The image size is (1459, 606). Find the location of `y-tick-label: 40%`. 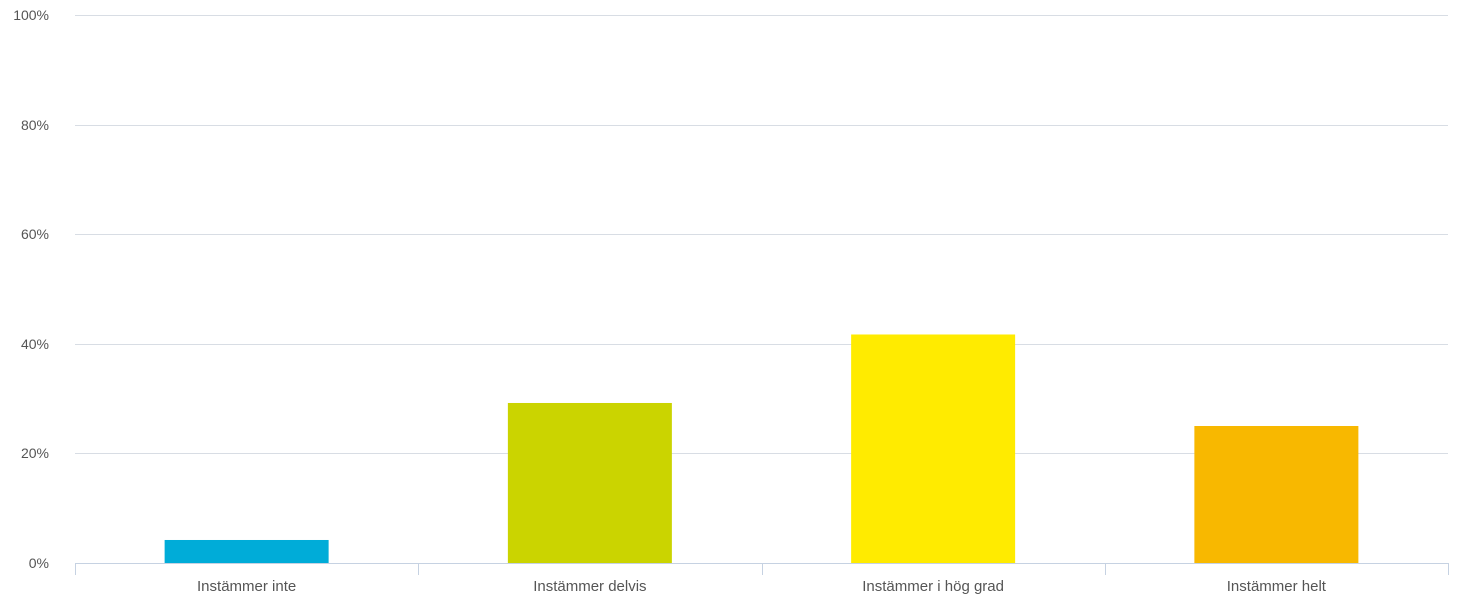

y-tick-label: 40% is located at coordinates (35, 344).